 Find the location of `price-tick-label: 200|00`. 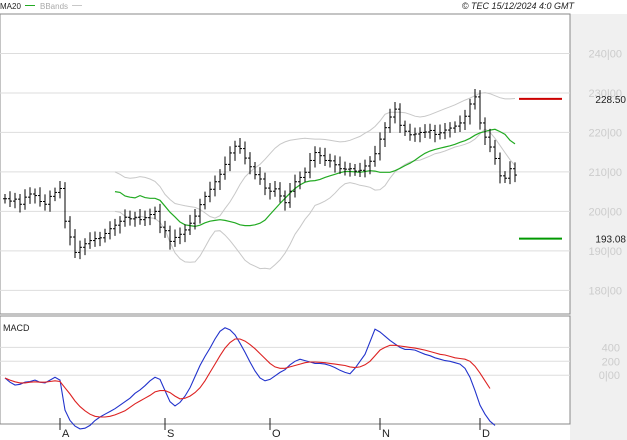

price-tick-label: 200|00 is located at coordinates (605, 212).